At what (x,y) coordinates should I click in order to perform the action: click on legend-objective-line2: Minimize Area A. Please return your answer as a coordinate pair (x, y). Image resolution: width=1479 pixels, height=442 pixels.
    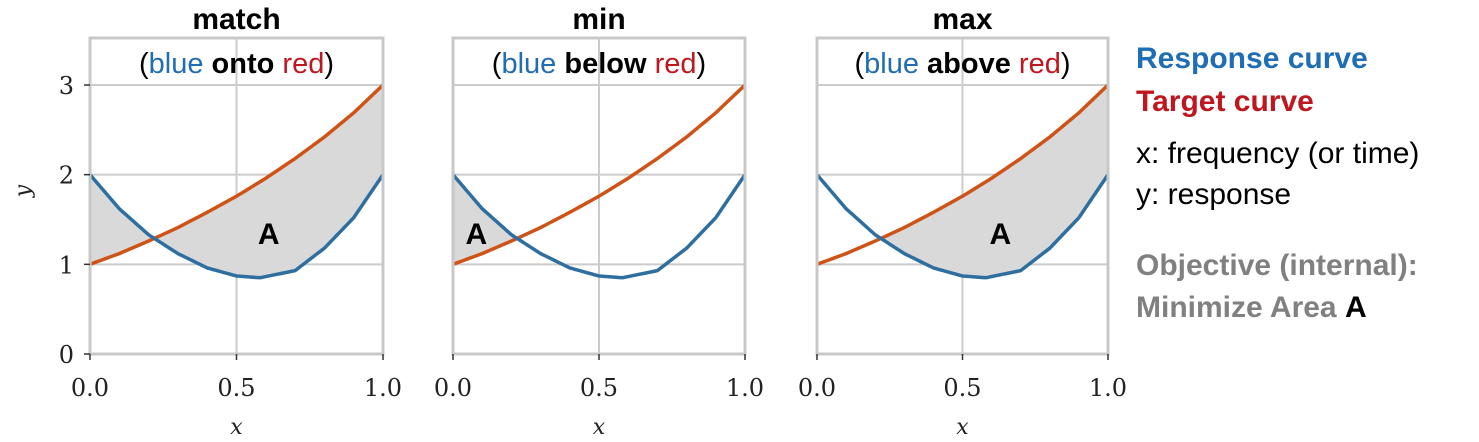
    Looking at the image, I should click on (1251, 307).